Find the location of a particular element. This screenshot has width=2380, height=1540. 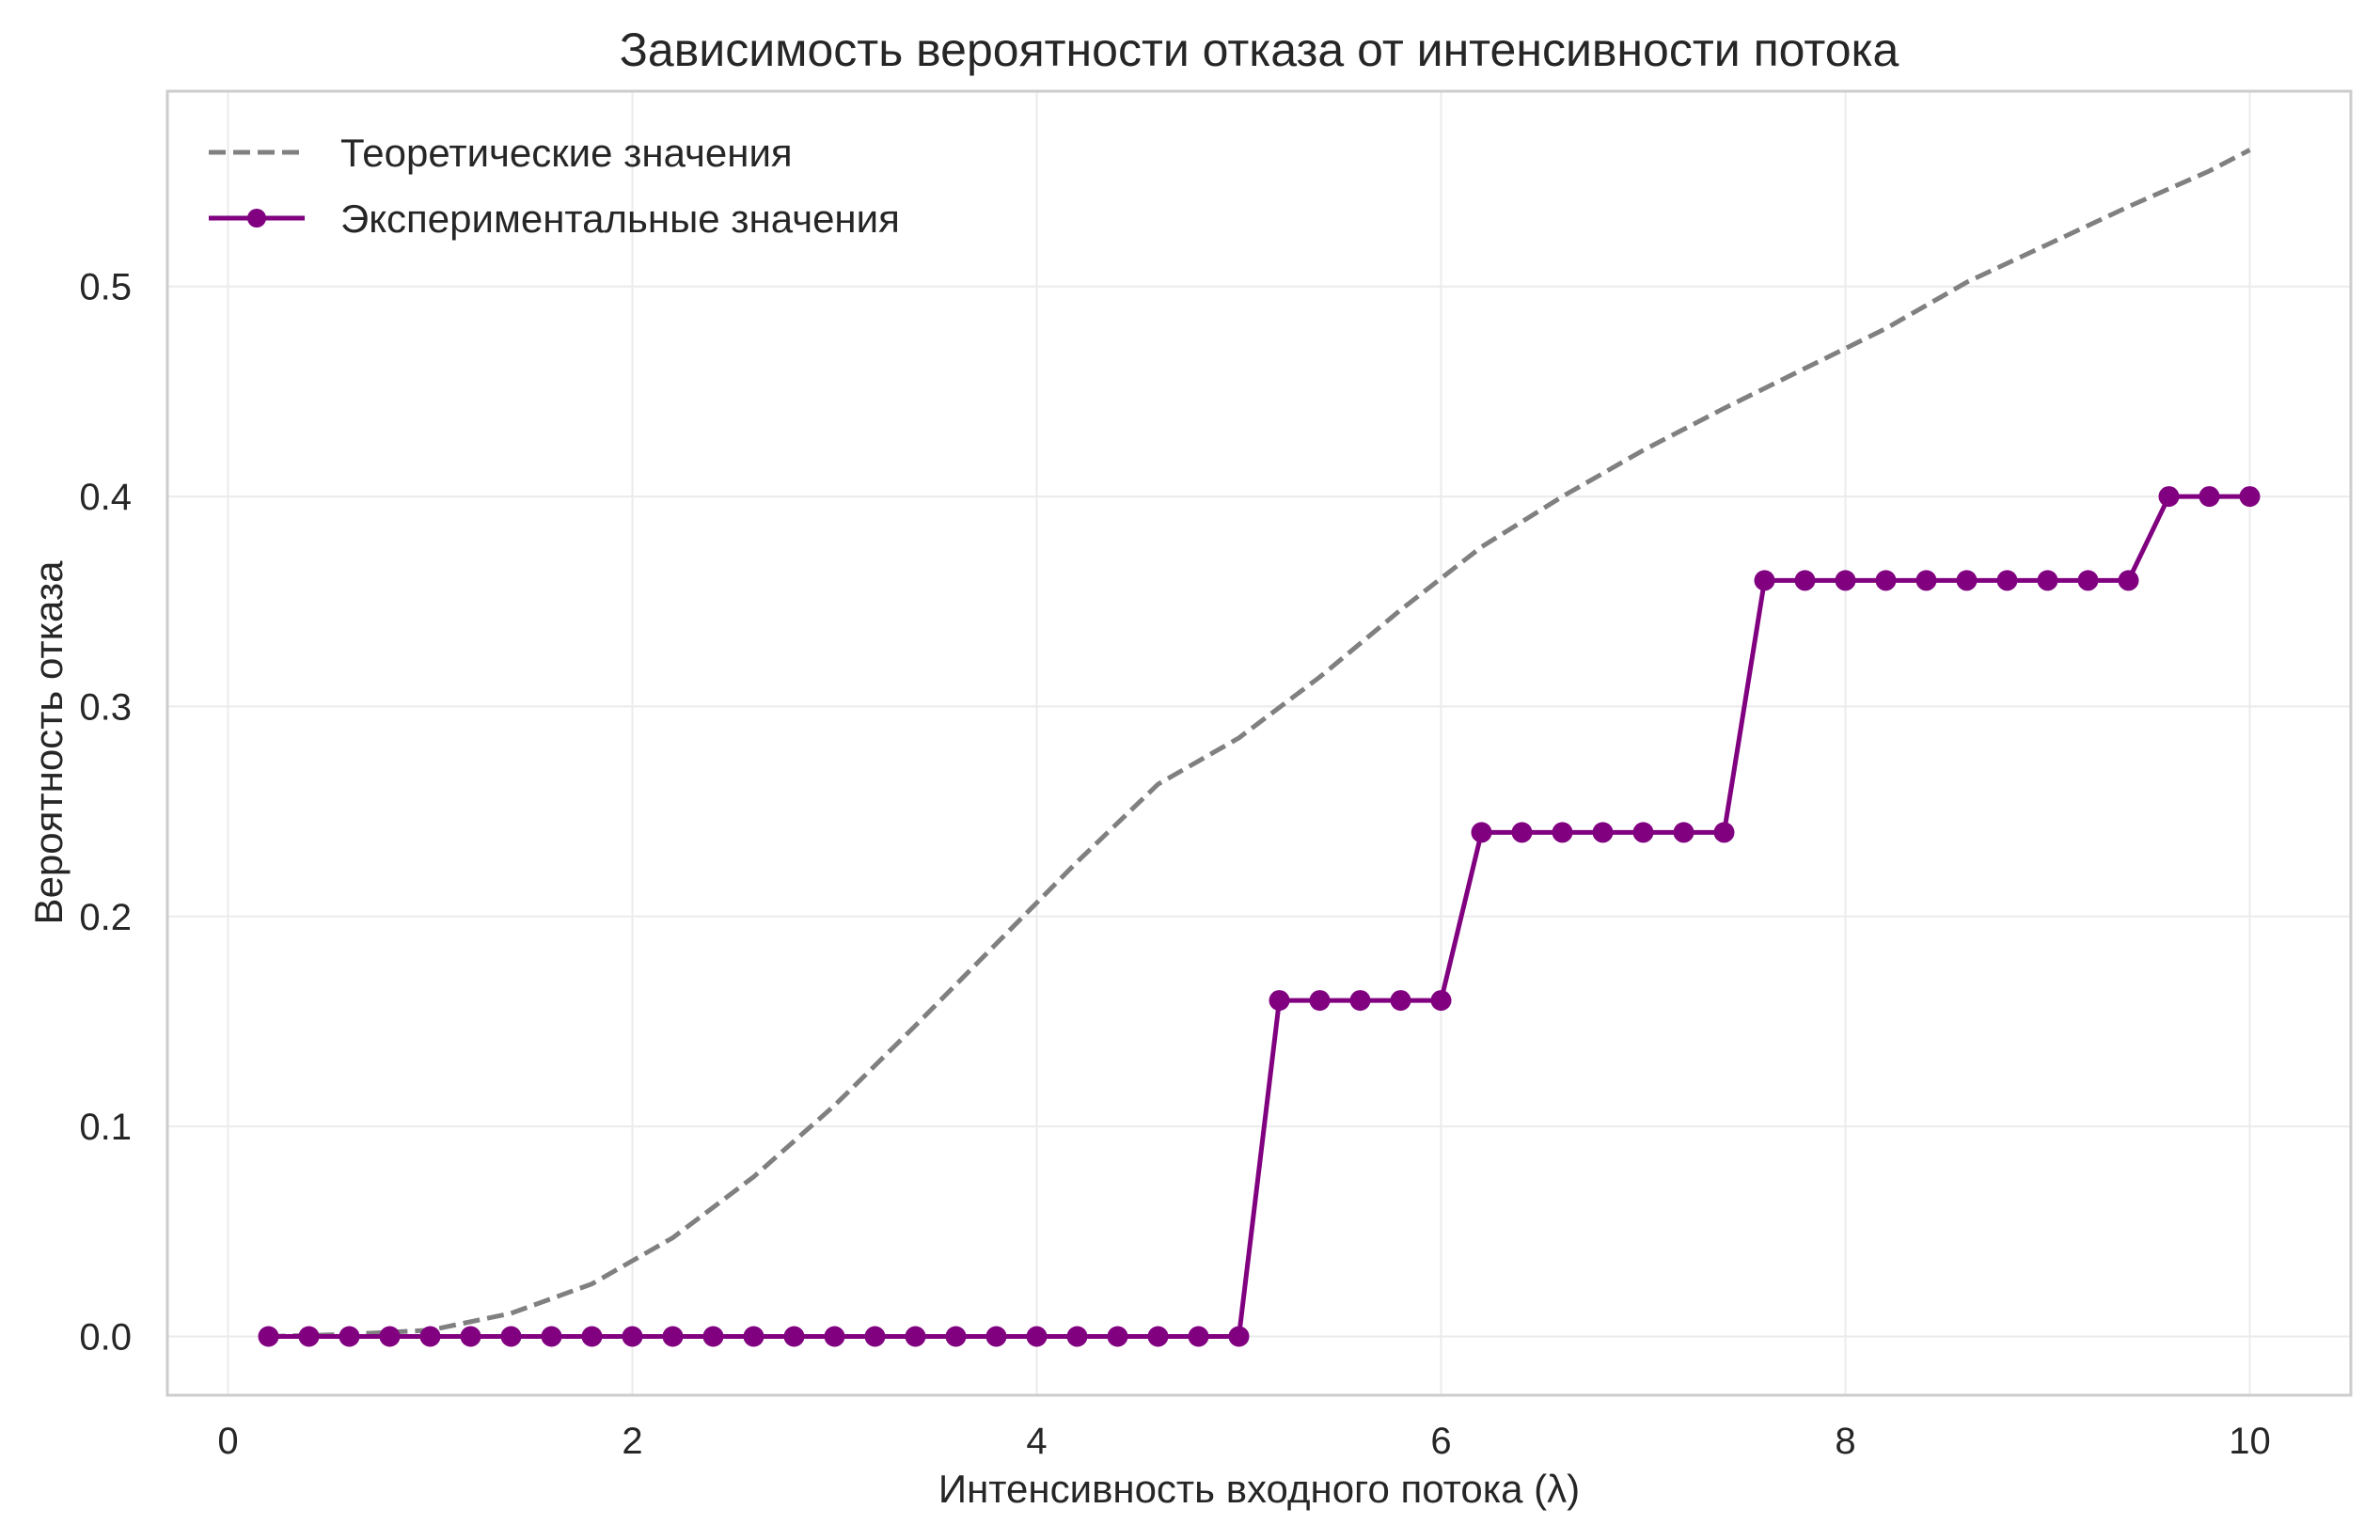

x-axis-label: Интенсивность входного потока (λ) is located at coordinates (1259, 1489).